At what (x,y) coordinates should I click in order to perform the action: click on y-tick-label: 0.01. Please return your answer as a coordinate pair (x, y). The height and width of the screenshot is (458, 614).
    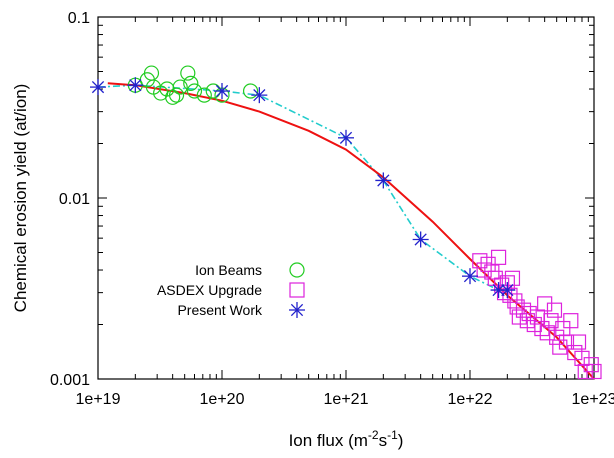
    Looking at the image, I should click on (74, 199).